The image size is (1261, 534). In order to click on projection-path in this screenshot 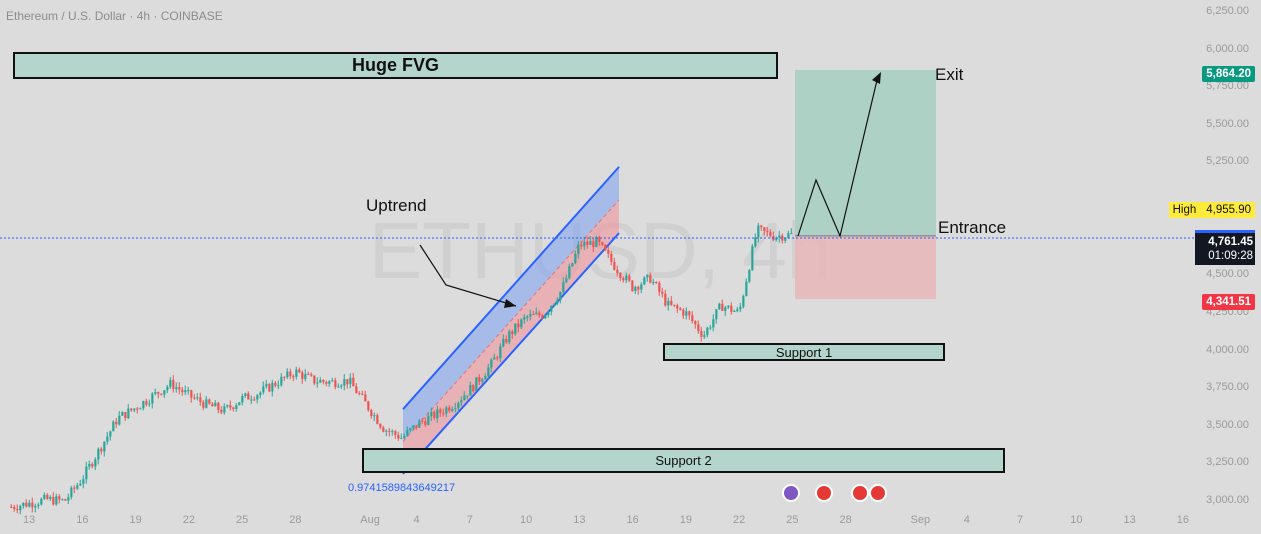, I will do `click(838, 156)`.